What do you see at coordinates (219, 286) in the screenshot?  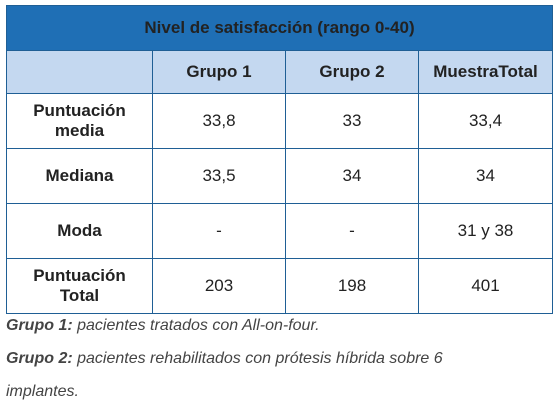 I see `cell-grupo-1: 203` at bounding box center [219, 286].